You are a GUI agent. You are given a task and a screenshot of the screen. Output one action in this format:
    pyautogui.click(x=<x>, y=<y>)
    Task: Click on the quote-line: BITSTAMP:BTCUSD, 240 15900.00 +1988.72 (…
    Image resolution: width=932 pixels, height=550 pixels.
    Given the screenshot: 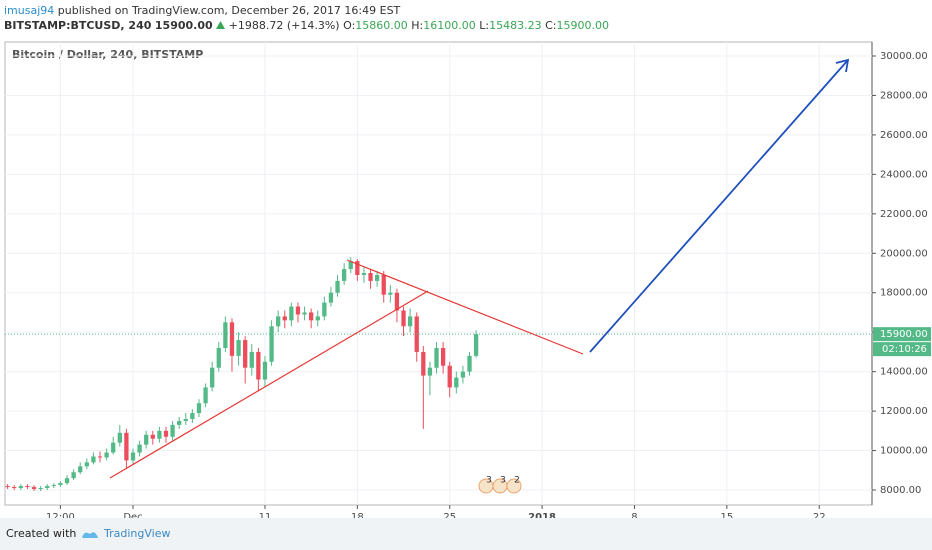 What is the action you would take?
    pyautogui.click(x=306, y=25)
    